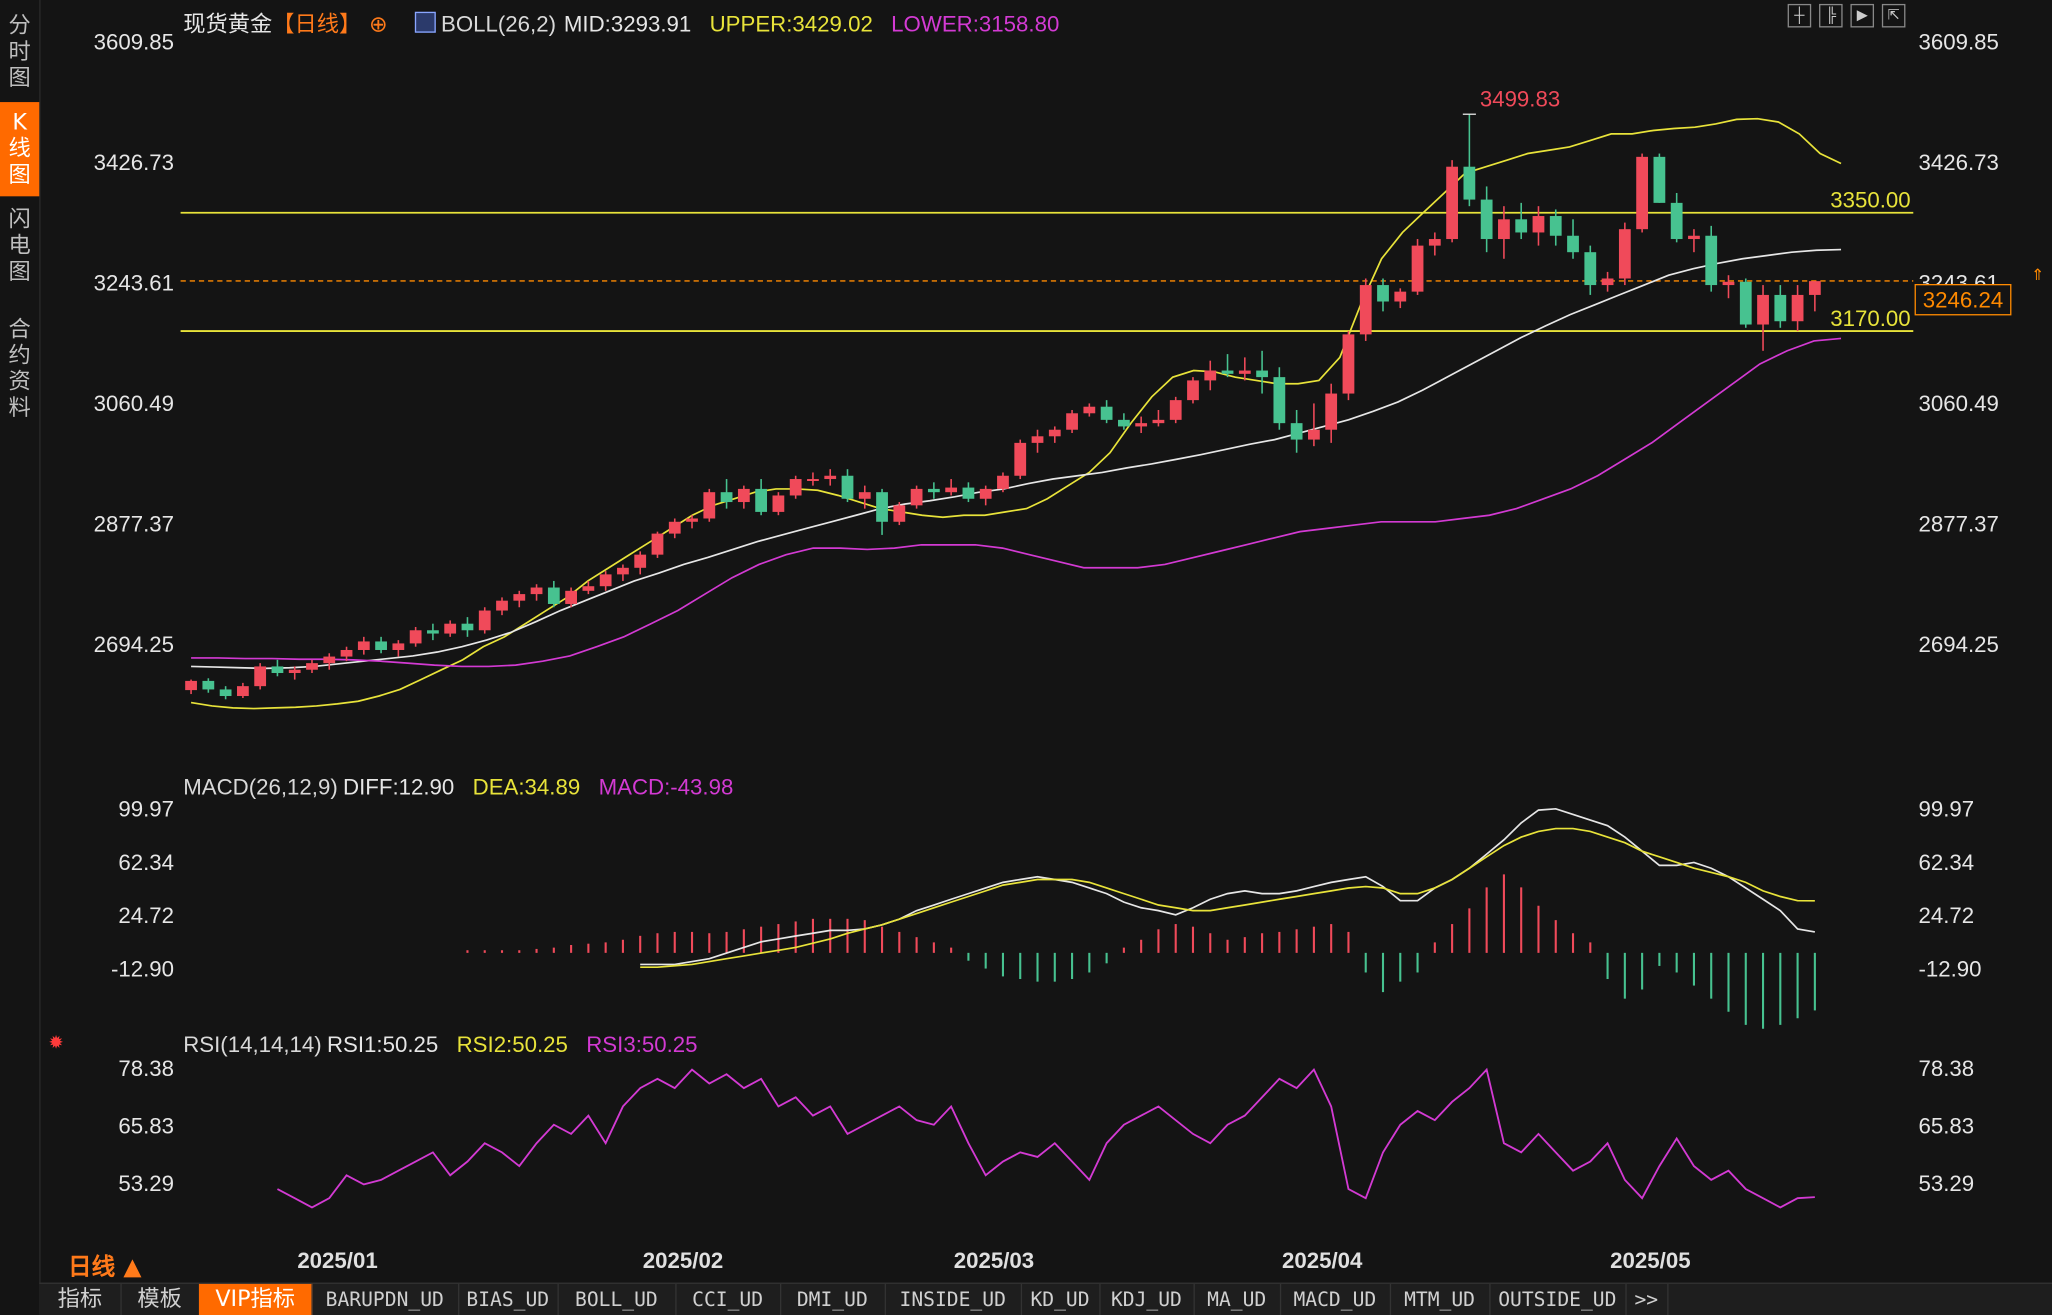 This screenshot has width=2052, height=1315. I want to click on tab-contract-info: 合约资料, so click(19, 369).